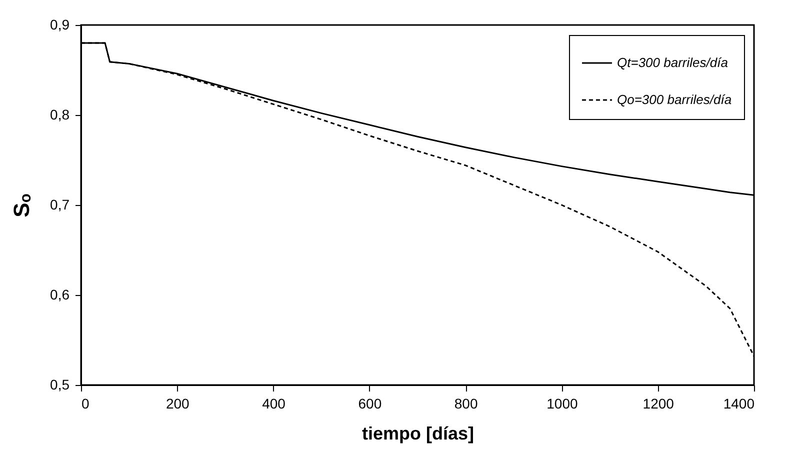  Describe the element at coordinates (674, 99) in the screenshot. I see `legend-label: Qo=300 barriles/día` at that location.